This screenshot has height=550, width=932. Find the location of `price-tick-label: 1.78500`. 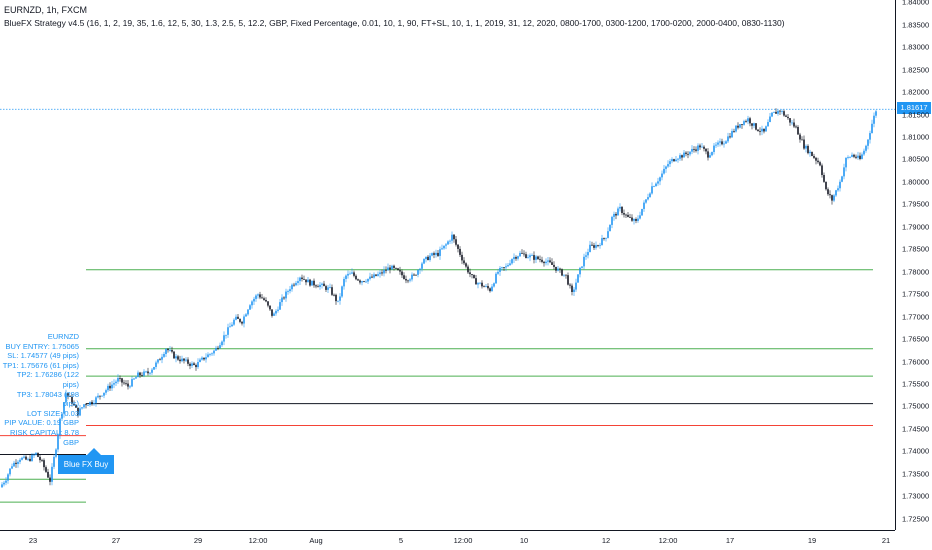

price-tick-label: 1.78500 is located at coordinates (916, 249).